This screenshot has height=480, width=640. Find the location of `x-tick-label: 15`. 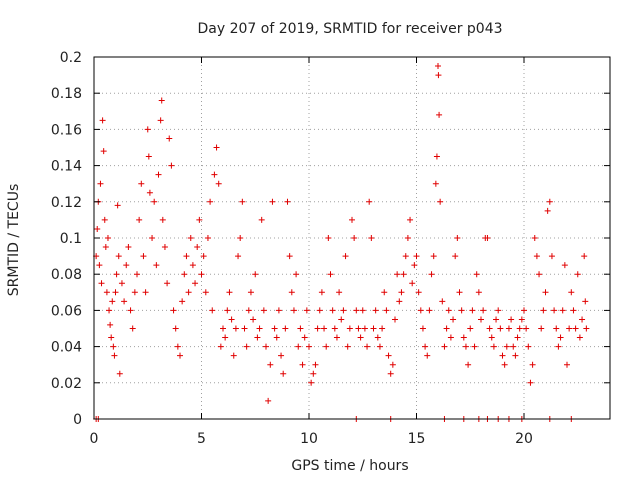

x-tick-label: 15 is located at coordinates (417, 439).